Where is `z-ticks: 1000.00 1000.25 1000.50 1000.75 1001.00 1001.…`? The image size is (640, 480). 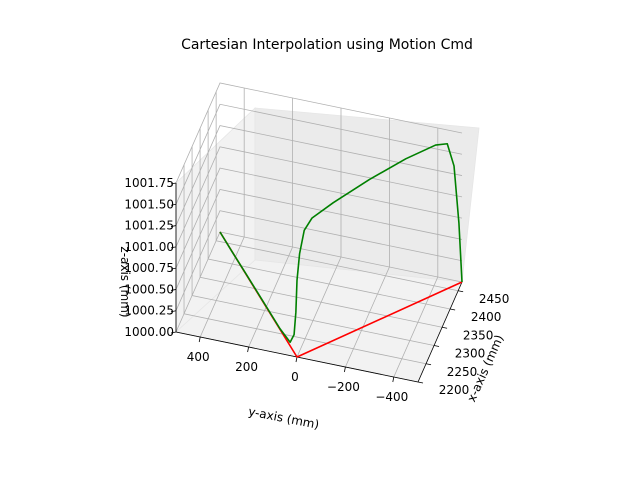
z-ticks: 1000.00 1000.25 1000.50 1000.75 1001.00 1001.… is located at coordinates (150, 257).